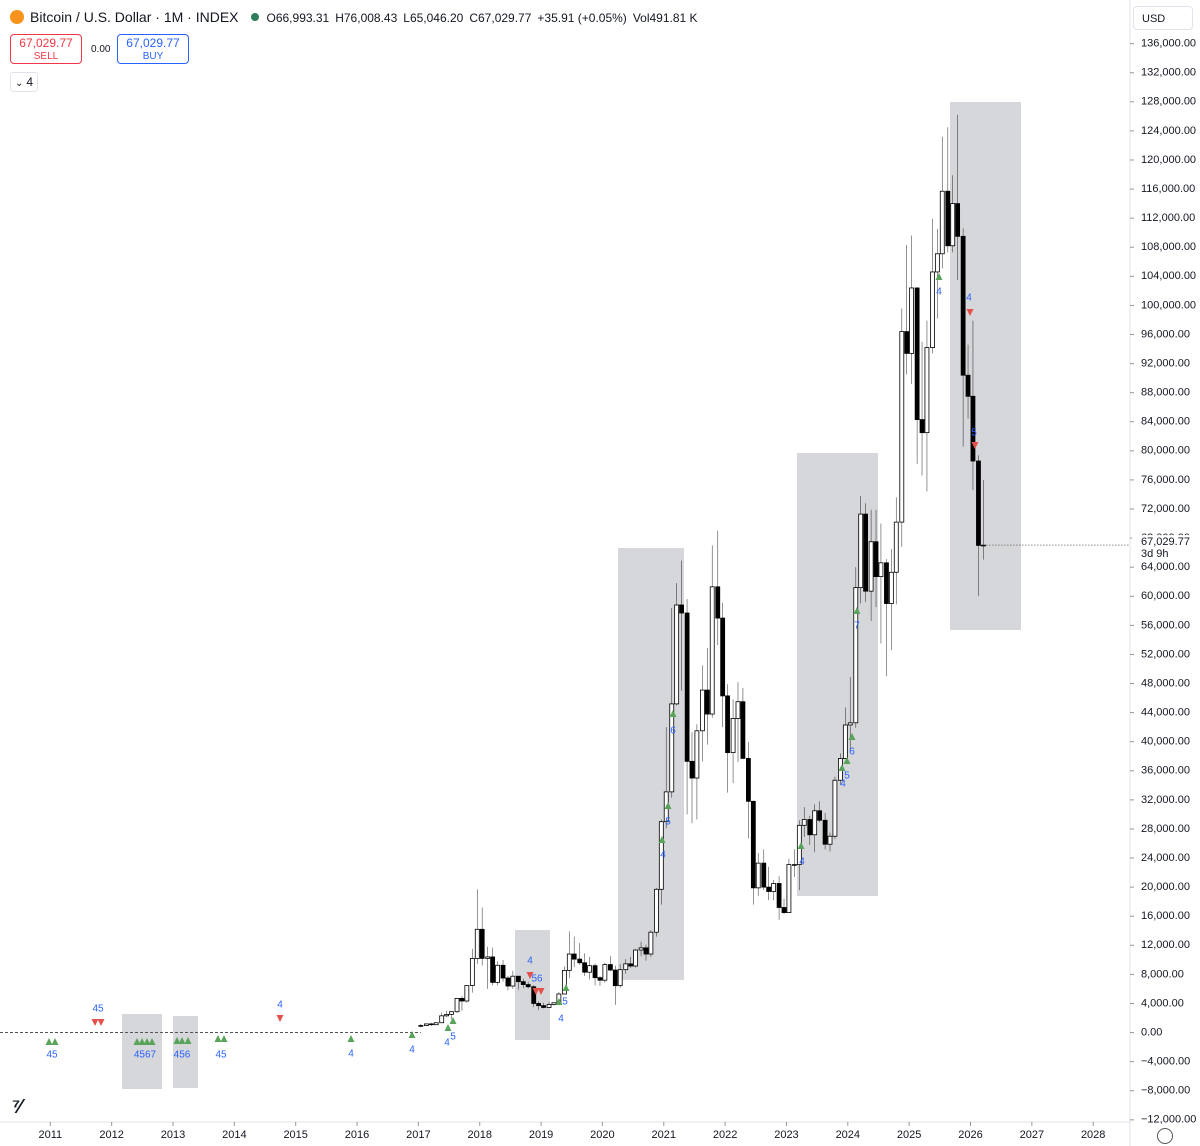 This screenshot has width=1200, height=1146. What do you see at coordinates (46, 56) in the screenshot?
I see `sell-label: SELL` at bounding box center [46, 56].